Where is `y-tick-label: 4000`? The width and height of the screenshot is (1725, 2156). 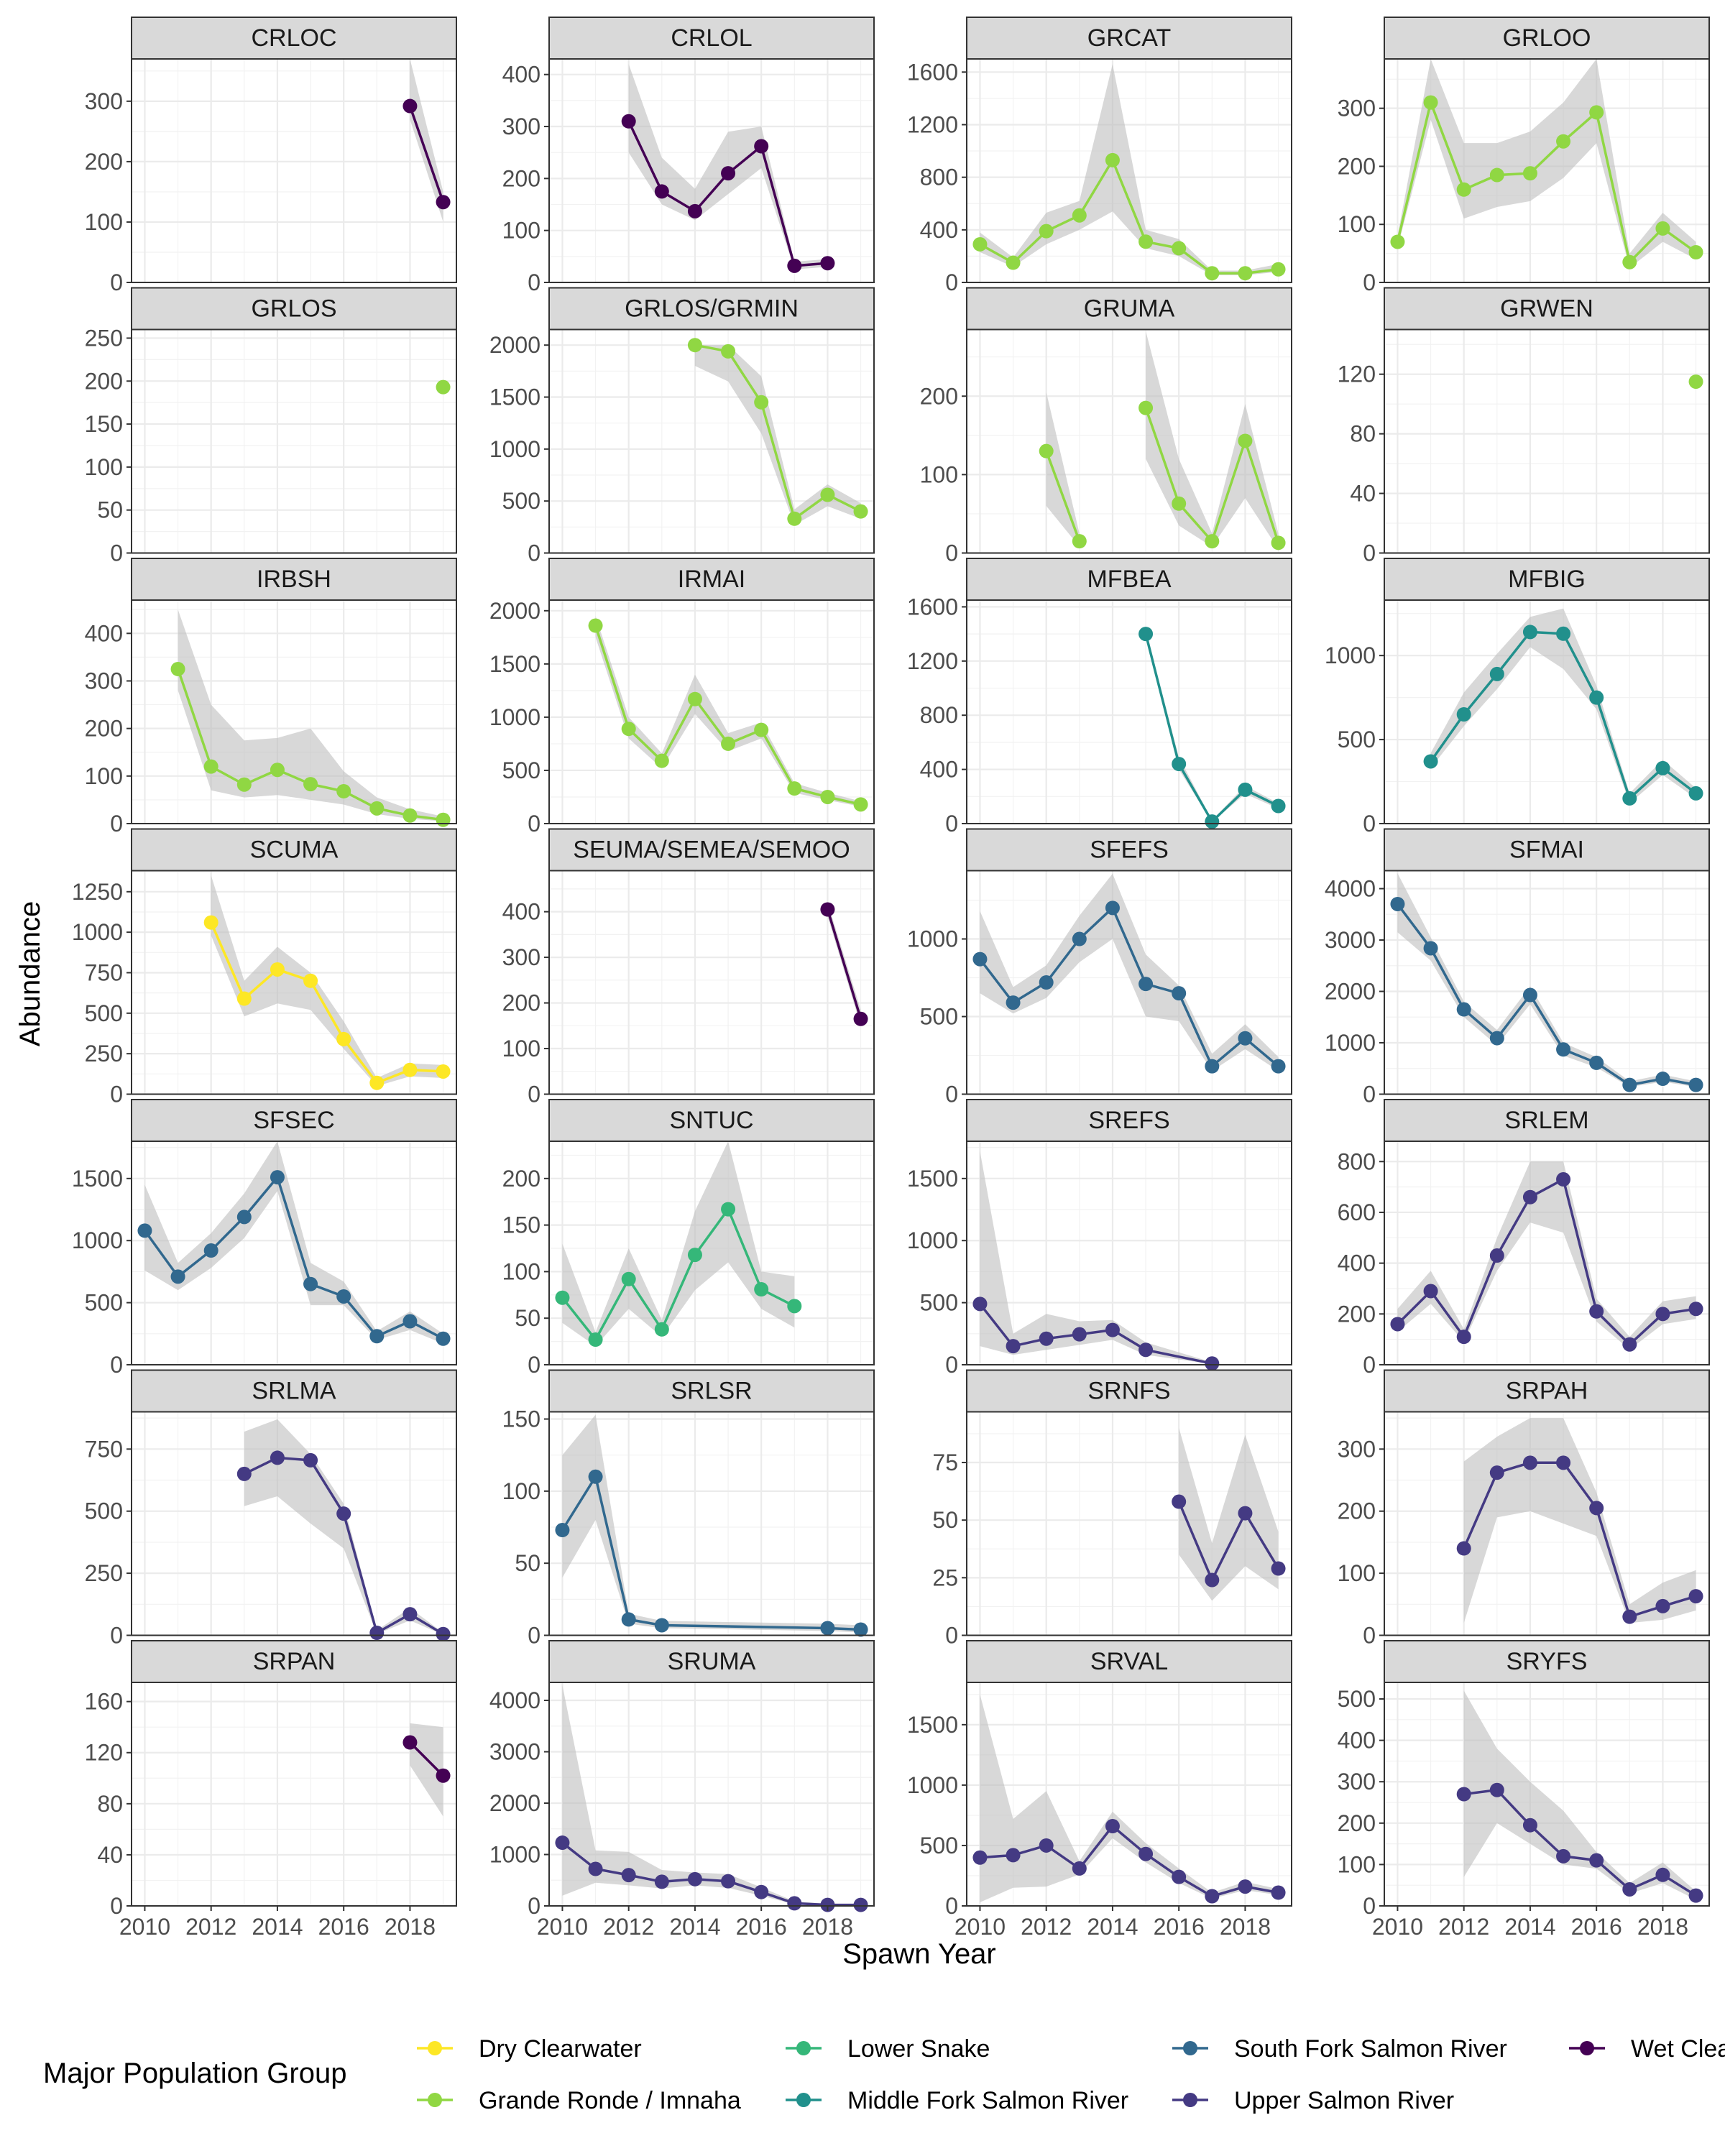
y-tick-label: 4000 is located at coordinates (514, 1700).